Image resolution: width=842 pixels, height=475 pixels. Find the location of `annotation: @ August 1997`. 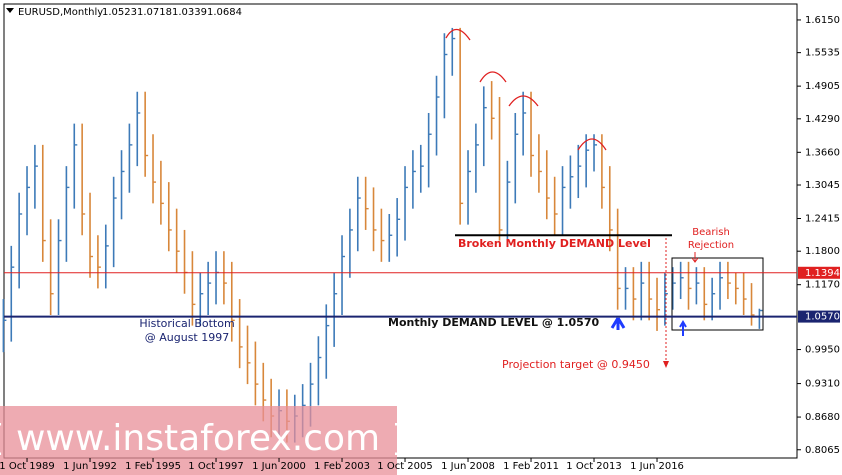

annotation: @ August 1997 is located at coordinates (187, 337).